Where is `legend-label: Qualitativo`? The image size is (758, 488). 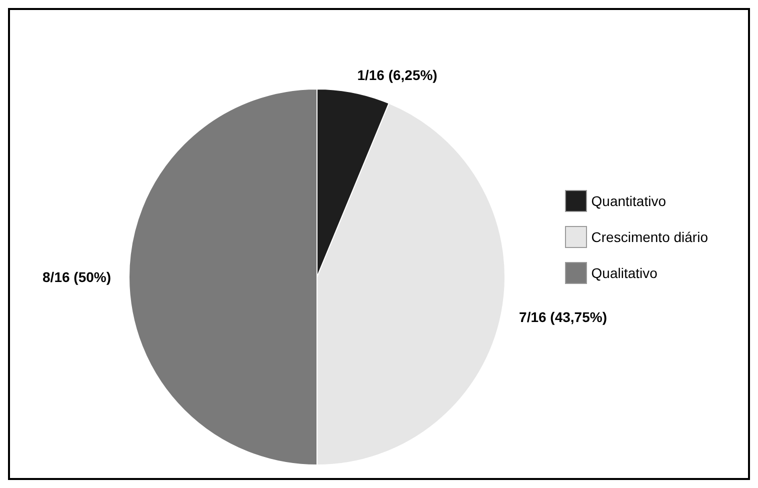 legend-label: Qualitativo is located at coordinates (624, 273).